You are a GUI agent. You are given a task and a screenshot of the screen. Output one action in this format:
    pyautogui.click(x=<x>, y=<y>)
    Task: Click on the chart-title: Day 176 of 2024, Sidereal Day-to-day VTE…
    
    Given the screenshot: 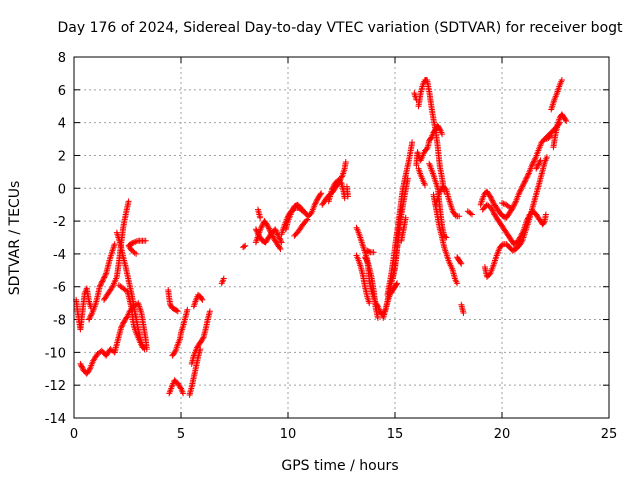 What is the action you would take?
    pyautogui.click(x=340, y=28)
    